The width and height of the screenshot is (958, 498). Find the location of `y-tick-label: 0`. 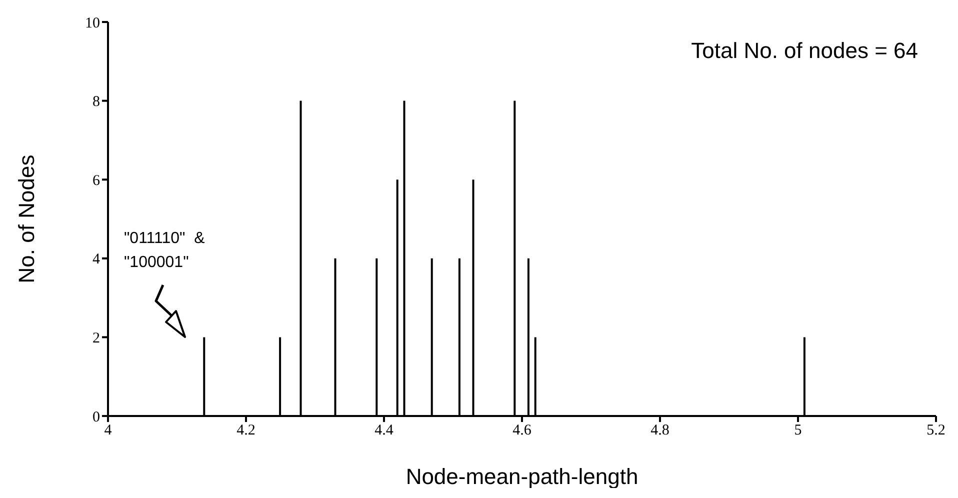

y-tick-label: 0 is located at coordinates (96, 417).